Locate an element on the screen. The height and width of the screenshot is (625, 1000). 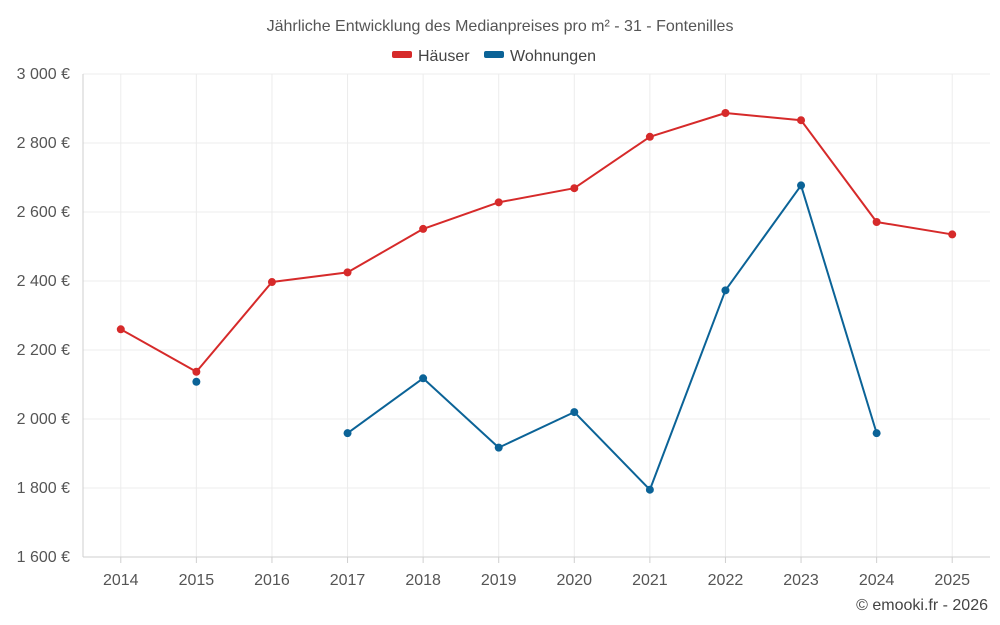
x-tick-label: 2024 is located at coordinates (877, 580).